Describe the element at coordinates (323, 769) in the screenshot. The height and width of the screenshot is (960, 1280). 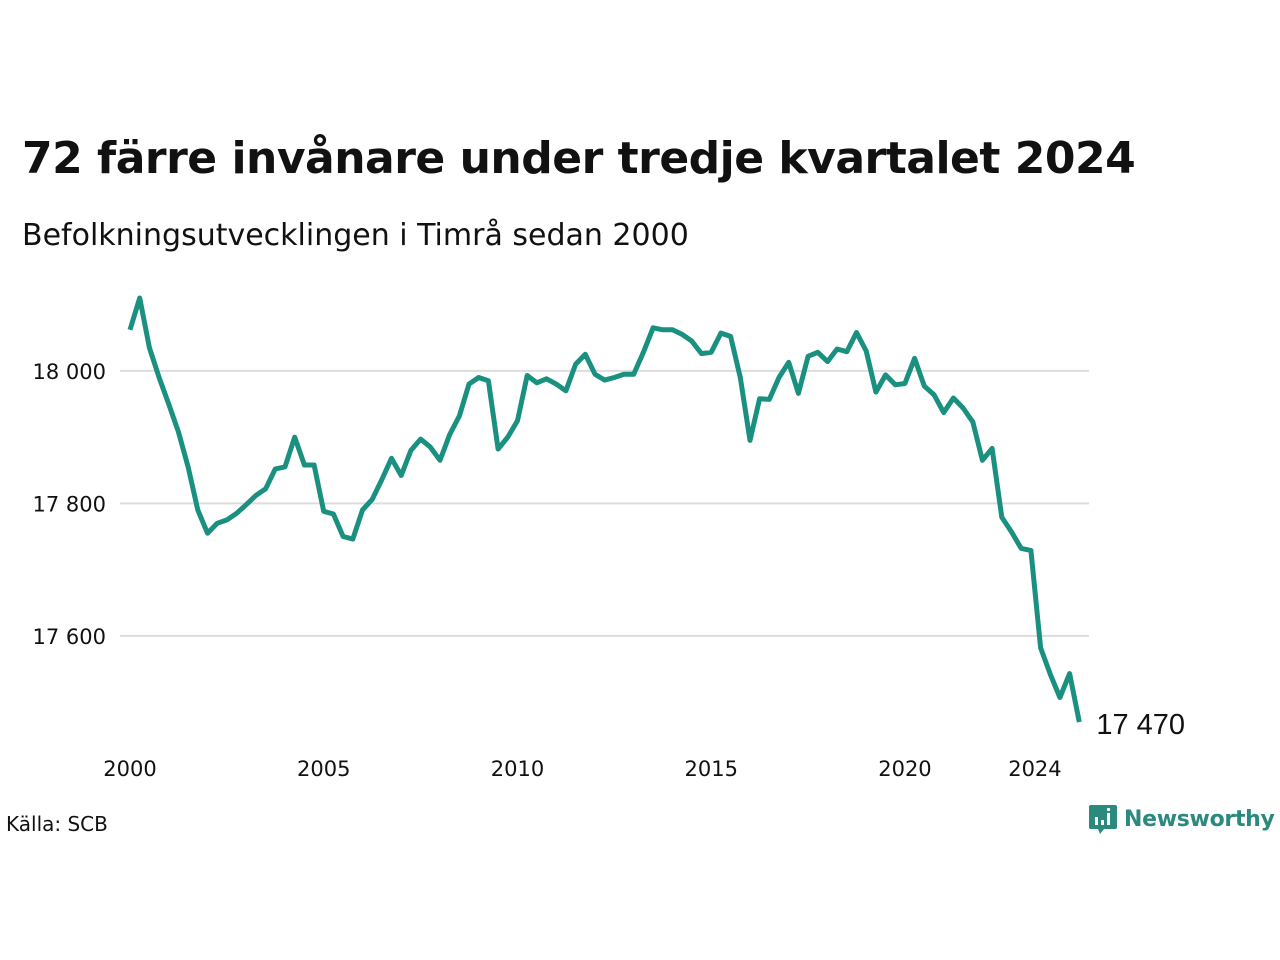
I see `x-tick-label: 2005` at that location.